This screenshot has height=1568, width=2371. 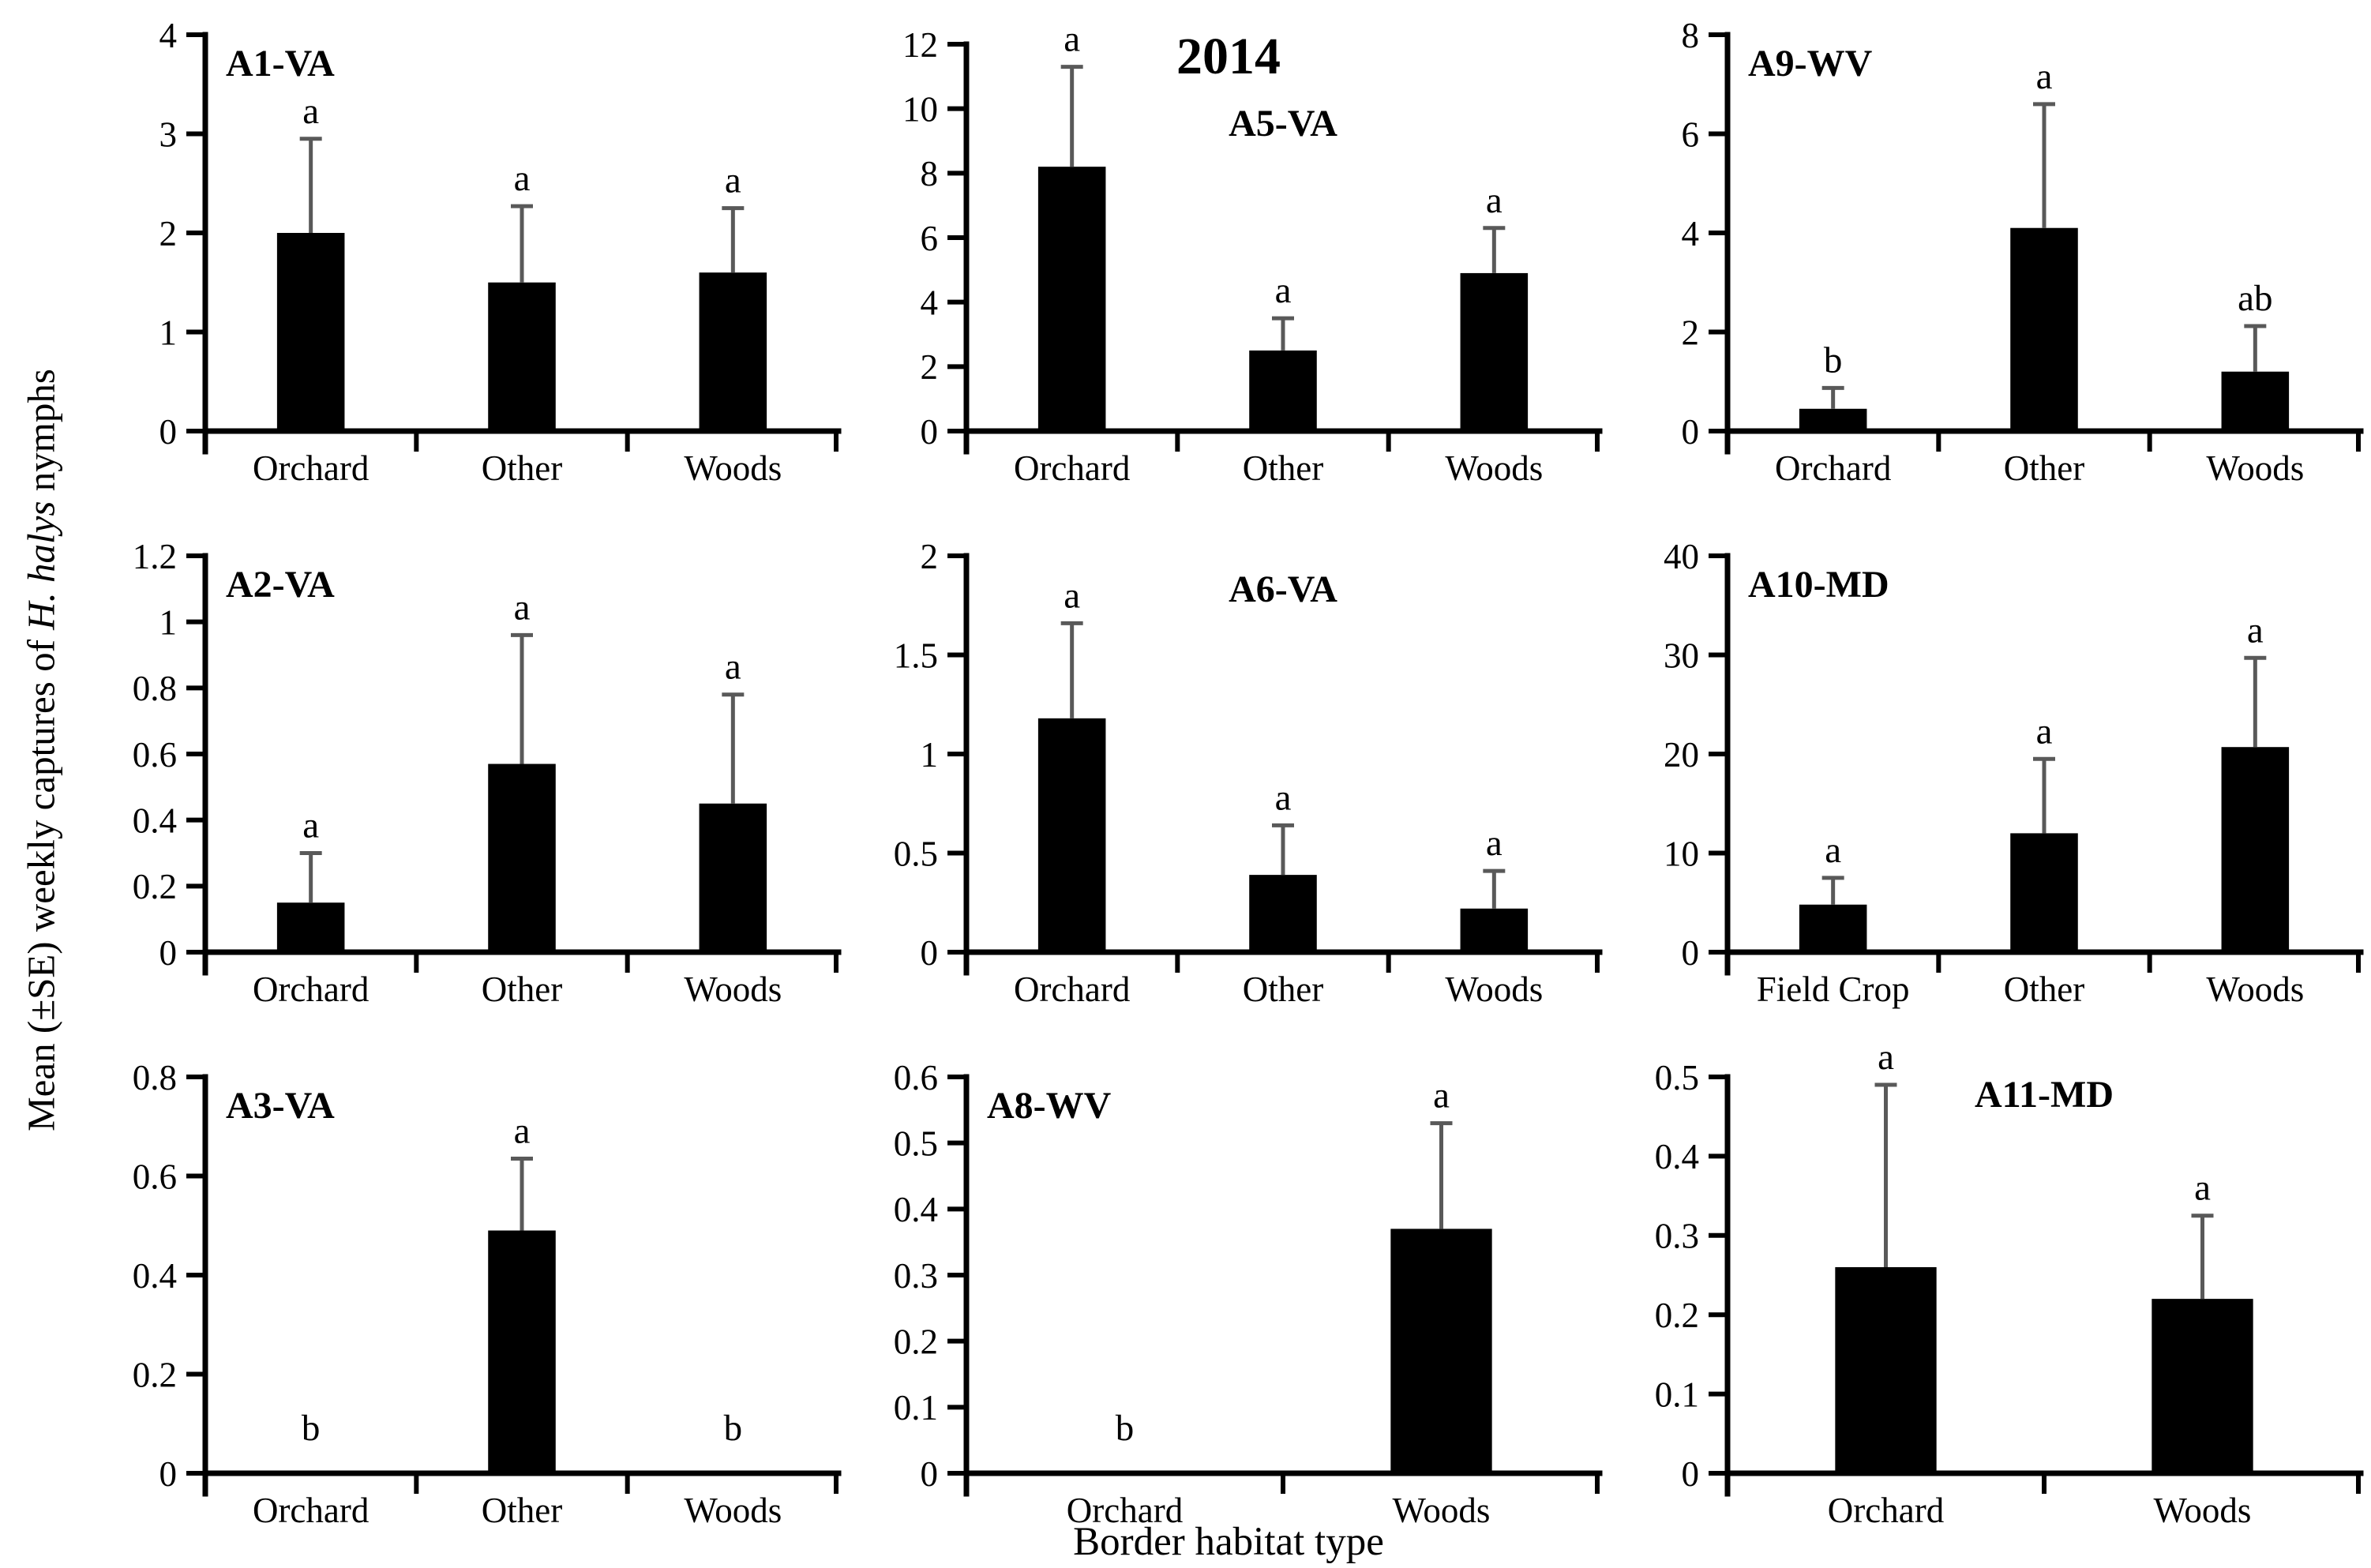 What do you see at coordinates (1691, 134) in the screenshot?
I see `y-tick-label: 6` at bounding box center [1691, 134].